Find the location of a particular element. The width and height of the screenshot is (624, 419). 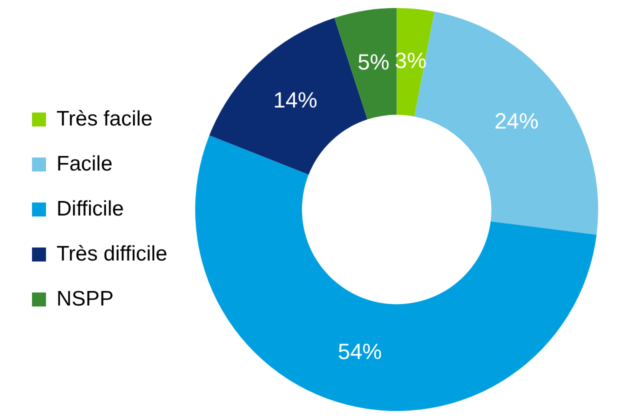

data-label: 5% is located at coordinates (374, 61).